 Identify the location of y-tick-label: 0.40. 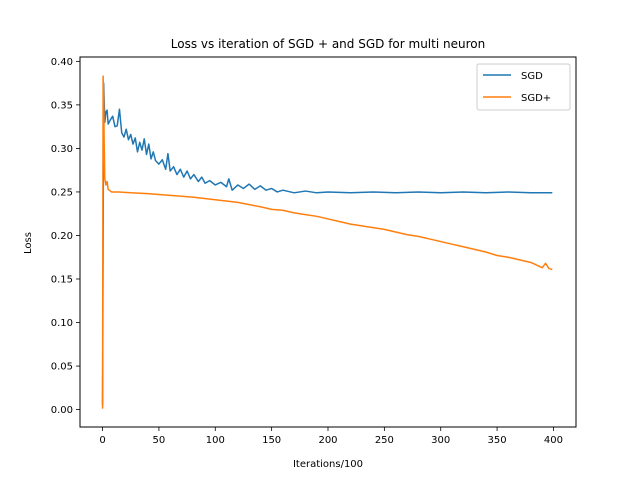
(62, 62).